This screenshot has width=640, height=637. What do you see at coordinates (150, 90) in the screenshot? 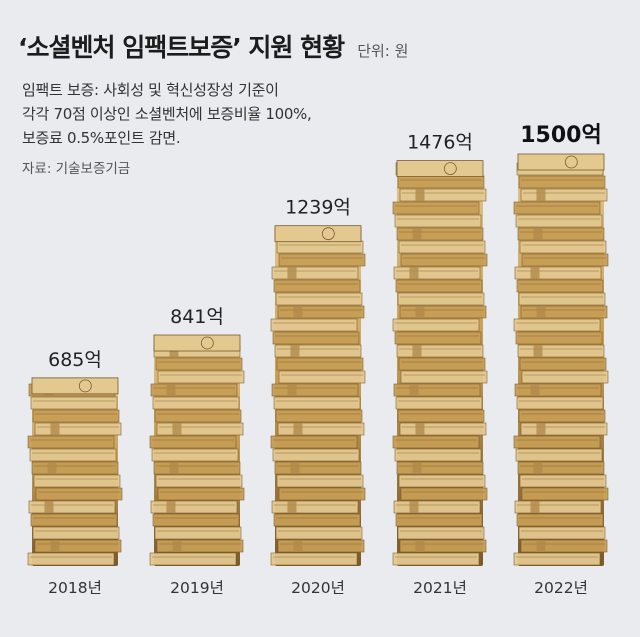
I see `subtitle-line-1: 임팩트 보증: 사회성 및 혁신성장성 기준이` at bounding box center [150, 90].